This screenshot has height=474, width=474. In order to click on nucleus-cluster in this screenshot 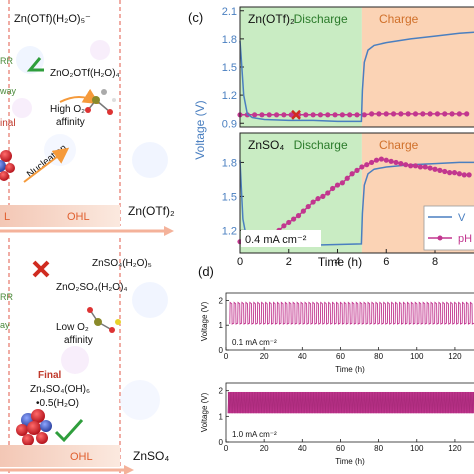, I will do `click(34, 427)`.